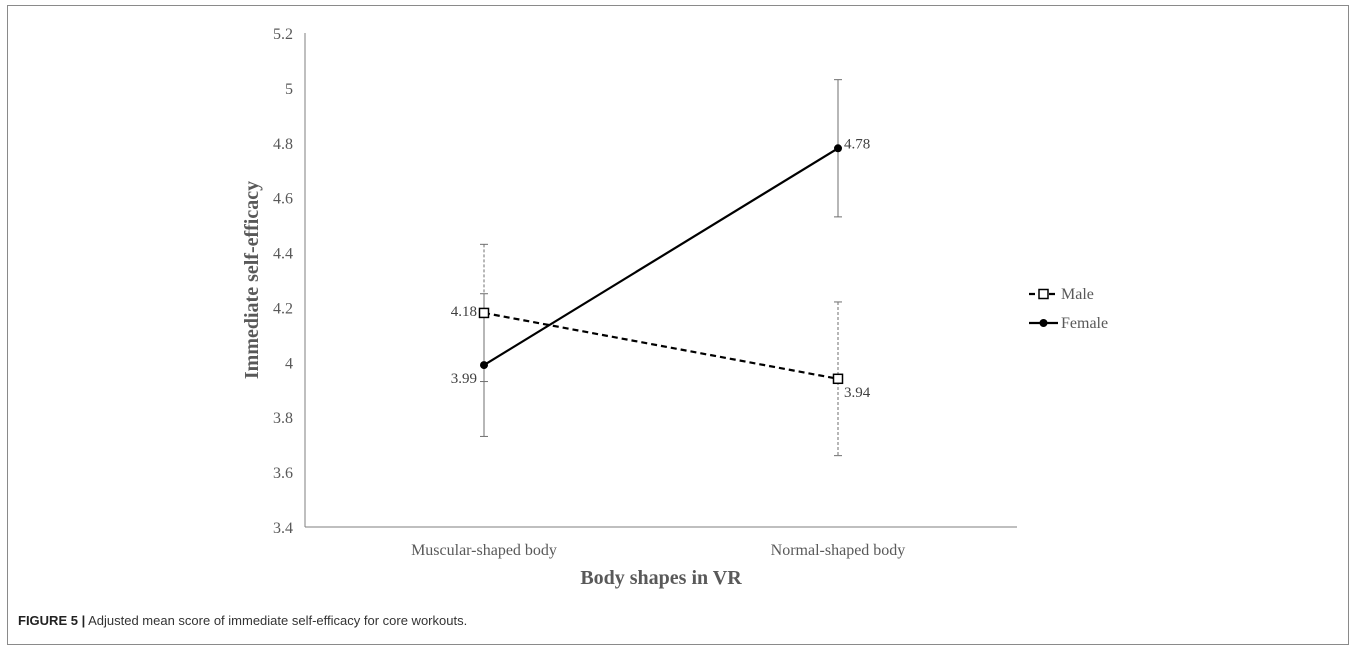 Image resolution: width=1358 pixels, height=656 pixels. Describe the element at coordinates (283, 254) in the screenshot. I see `y-tick-label: 4.4` at that location.